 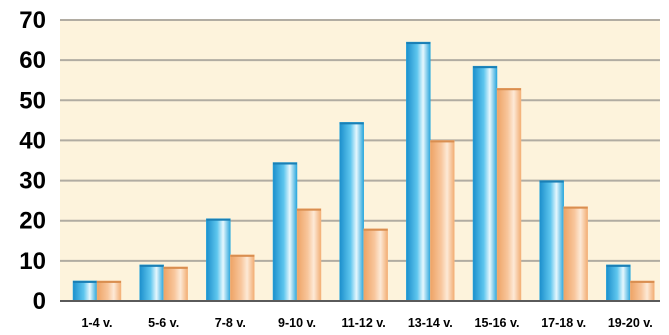 I want to click on x-tick-label: 17-18 v., so click(x=563, y=323).